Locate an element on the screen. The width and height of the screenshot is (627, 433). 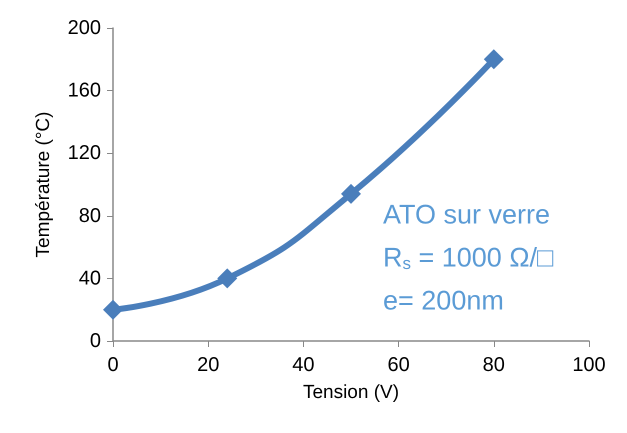
x-axis-title: Tension (V) is located at coordinates (351, 392).